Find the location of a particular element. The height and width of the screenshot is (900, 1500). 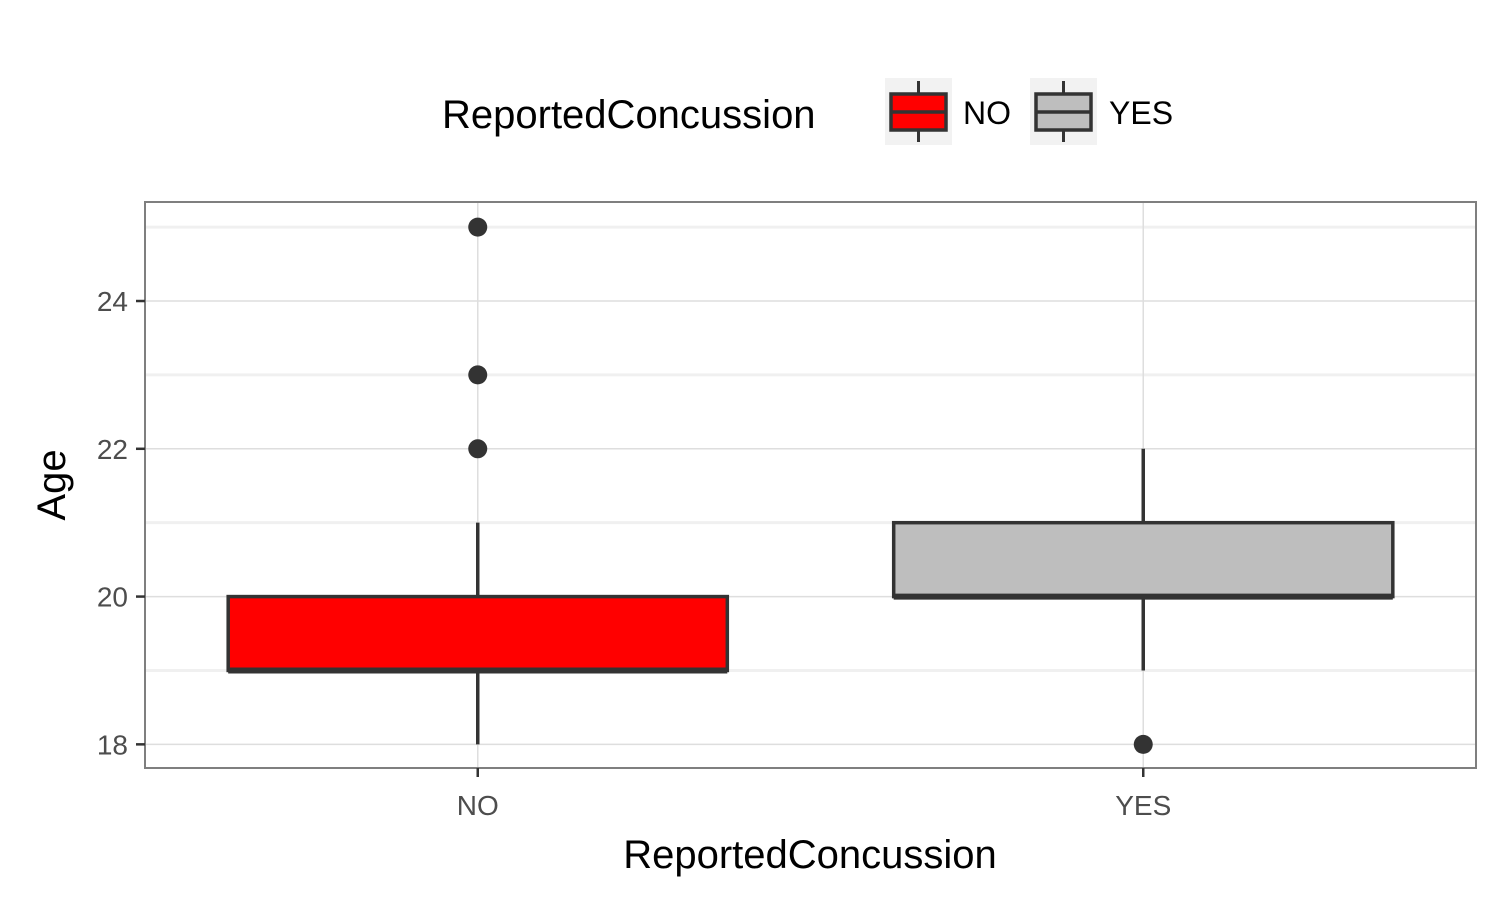

legend-label: NO is located at coordinates (987, 113).